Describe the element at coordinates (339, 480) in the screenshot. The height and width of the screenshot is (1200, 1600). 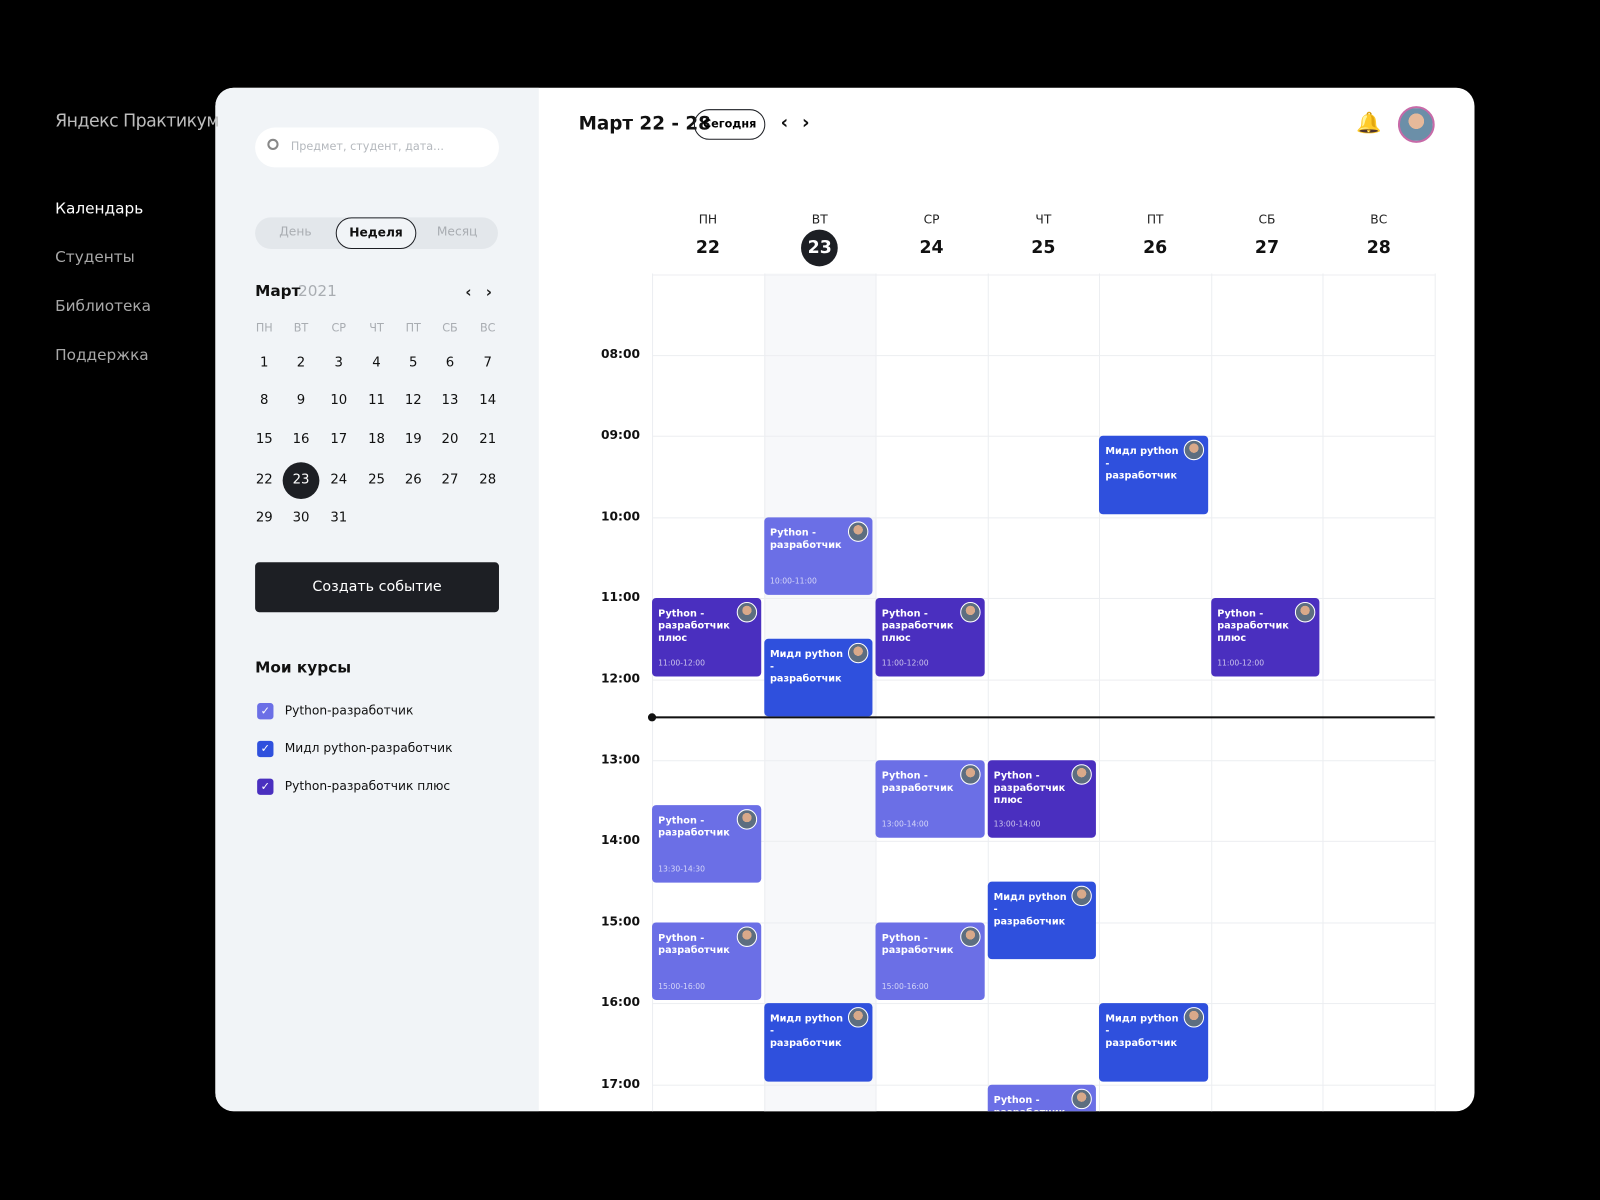
I see `mini-date: 24` at that location.